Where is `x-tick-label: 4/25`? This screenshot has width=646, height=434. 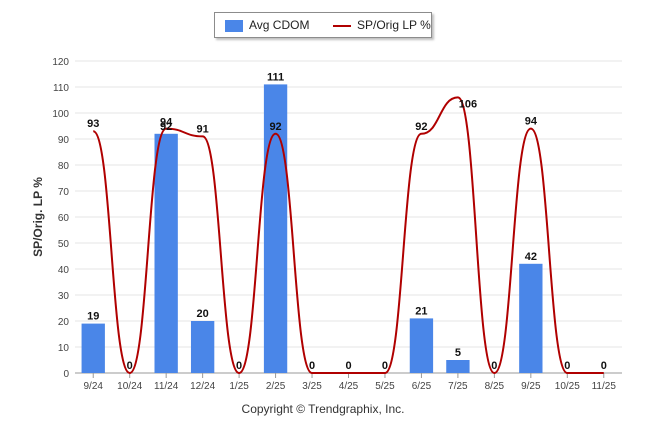
x-tick-label: 4/25 is located at coordinates (349, 386).